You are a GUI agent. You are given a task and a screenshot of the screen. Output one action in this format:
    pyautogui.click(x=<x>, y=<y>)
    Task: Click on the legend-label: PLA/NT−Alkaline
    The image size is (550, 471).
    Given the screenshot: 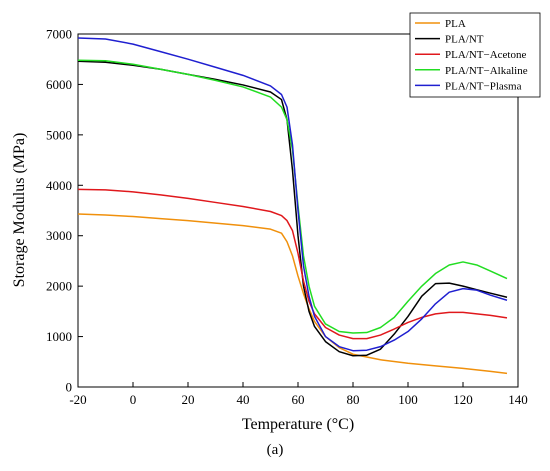 What is the action you would take?
    pyautogui.click(x=486, y=71)
    